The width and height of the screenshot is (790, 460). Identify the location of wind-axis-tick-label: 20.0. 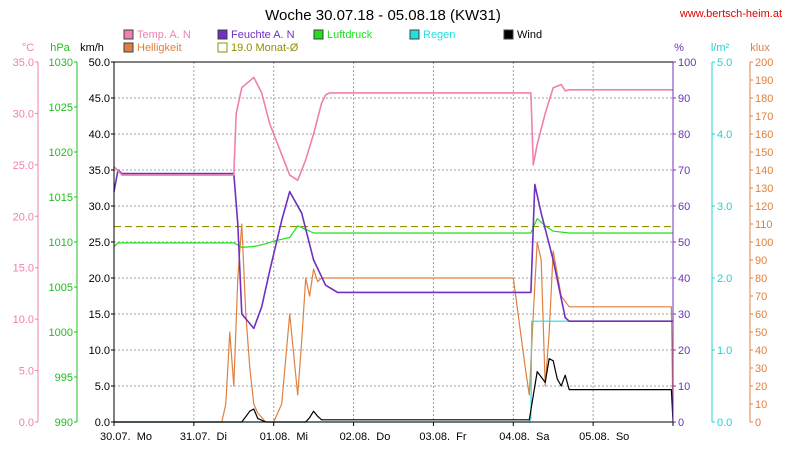
(99, 279).